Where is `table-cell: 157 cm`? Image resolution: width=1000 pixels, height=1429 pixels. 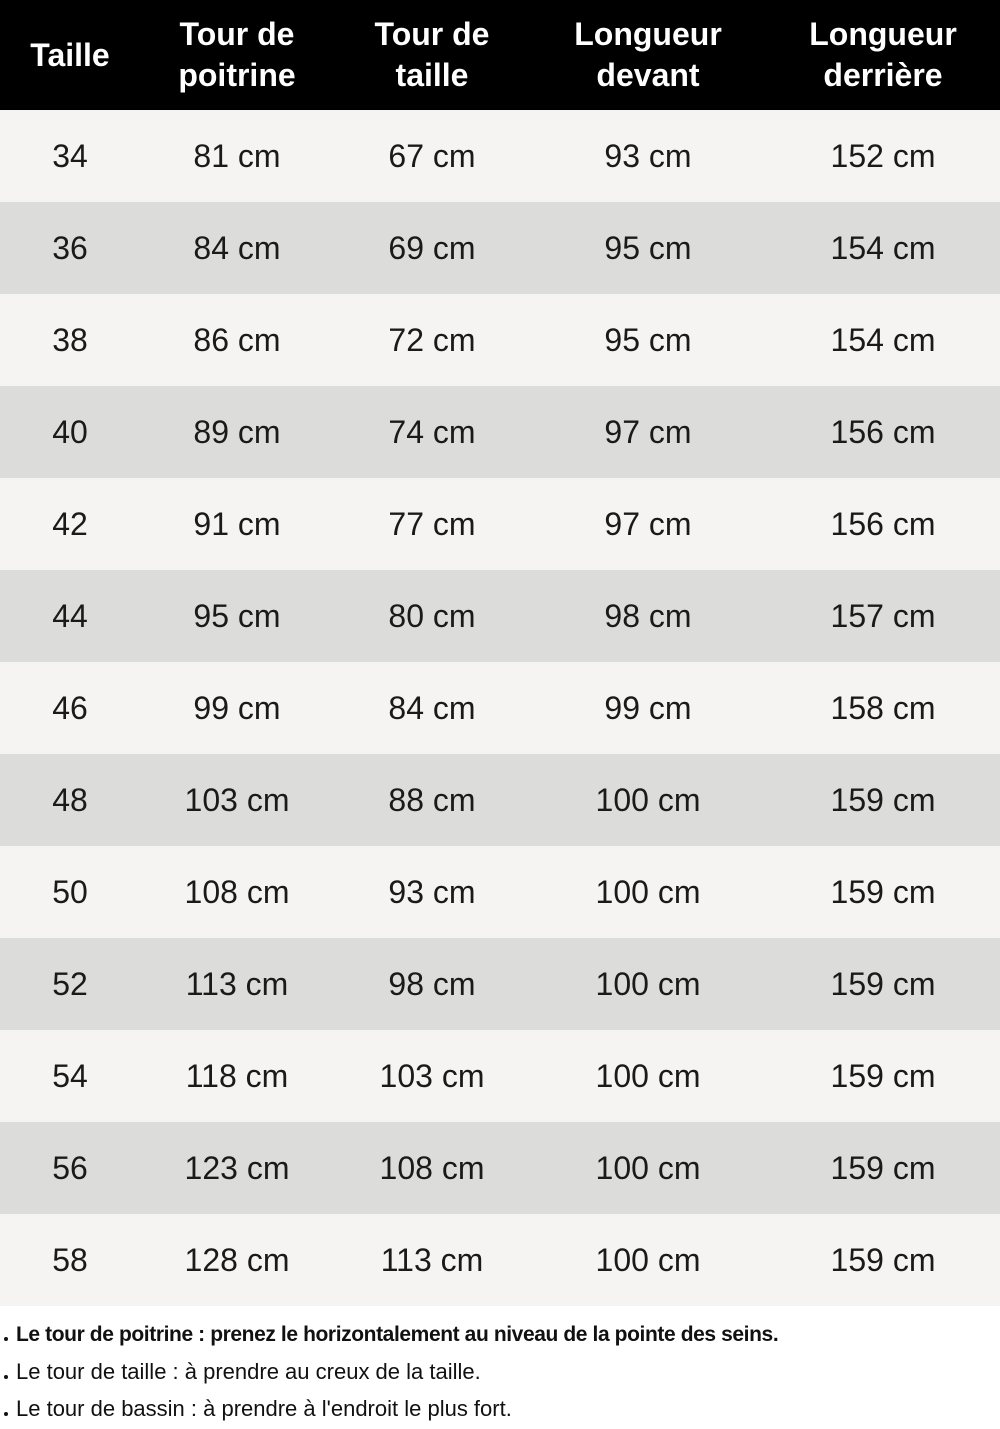 table-cell: 157 cm is located at coordinates (883, 615).